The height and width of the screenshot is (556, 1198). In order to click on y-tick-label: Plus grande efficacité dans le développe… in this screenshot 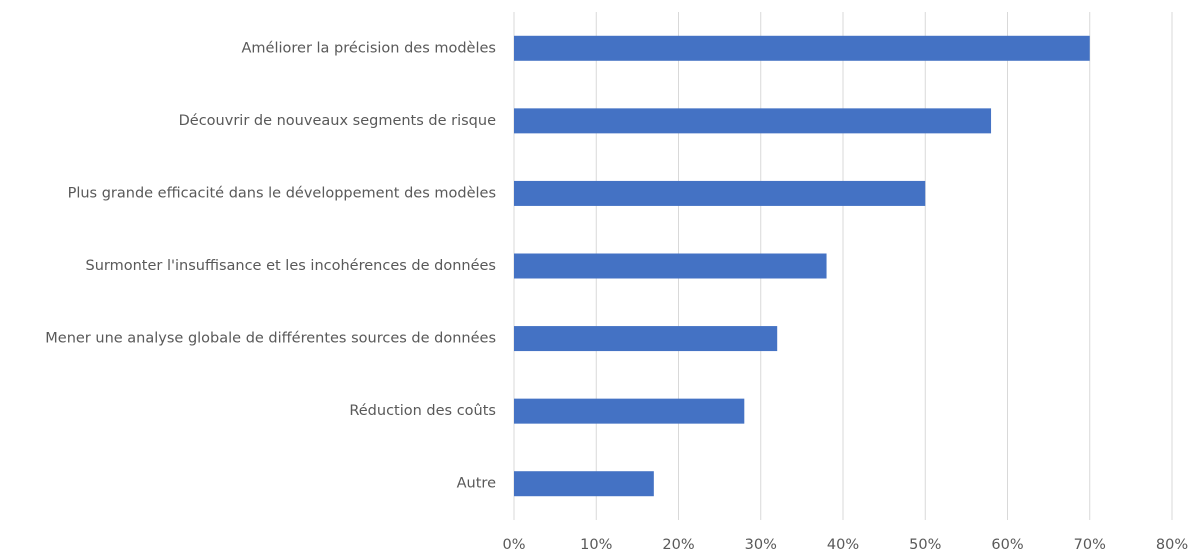, I will do `click(282, 193)`.